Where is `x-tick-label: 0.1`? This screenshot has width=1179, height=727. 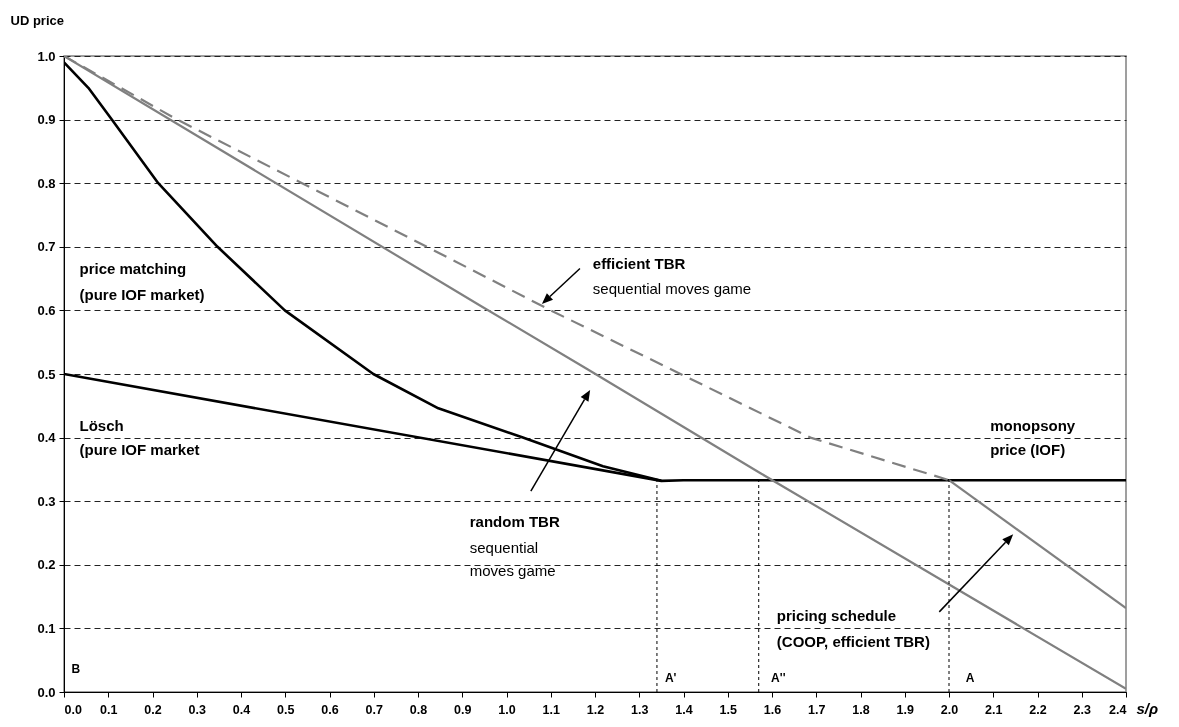
x-tick-label: 0.1 is located at coordinates (109, 709).